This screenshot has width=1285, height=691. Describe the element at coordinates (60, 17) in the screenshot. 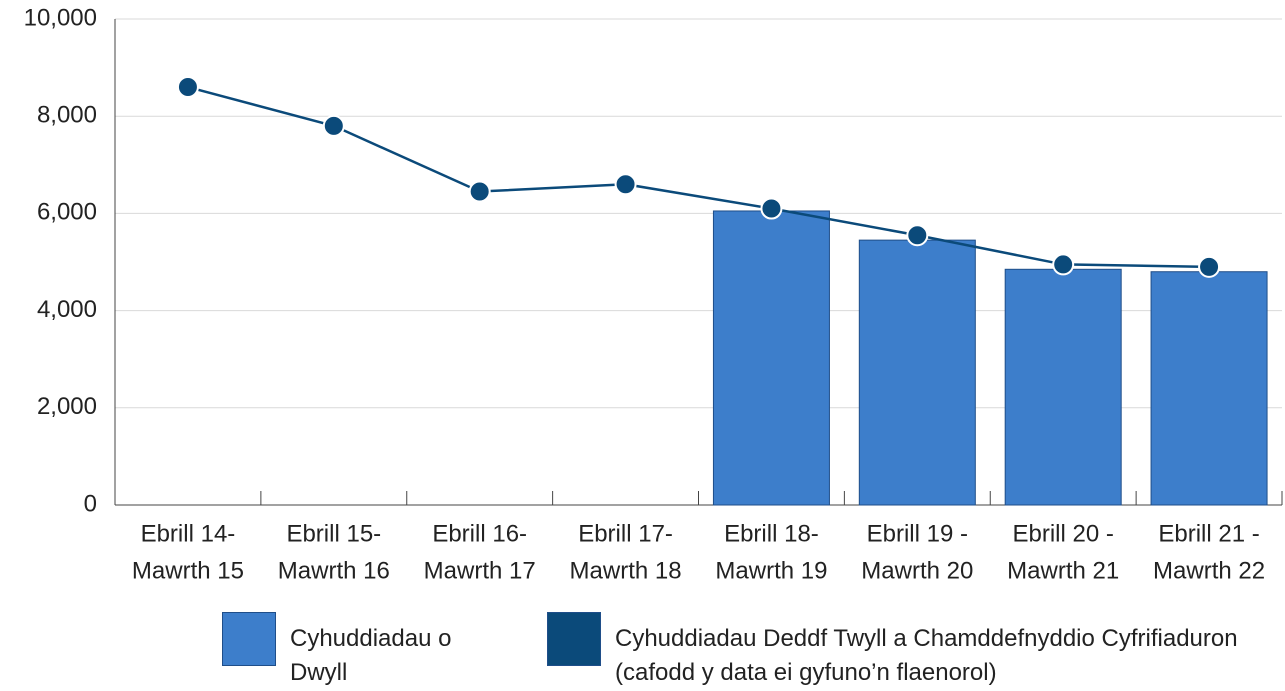

I see `y-tick-label: 10,000` at that location.